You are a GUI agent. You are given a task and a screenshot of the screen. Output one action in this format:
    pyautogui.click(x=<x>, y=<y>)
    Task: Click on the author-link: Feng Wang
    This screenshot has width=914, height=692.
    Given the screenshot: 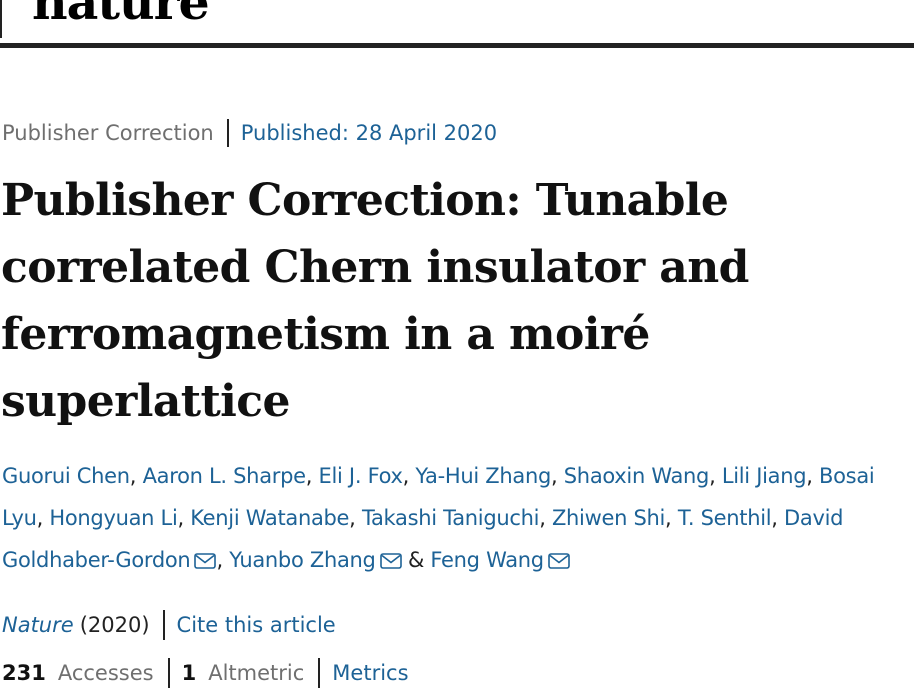 What is the action you would take?
    pyautogui.click(x=487, y=560)
    